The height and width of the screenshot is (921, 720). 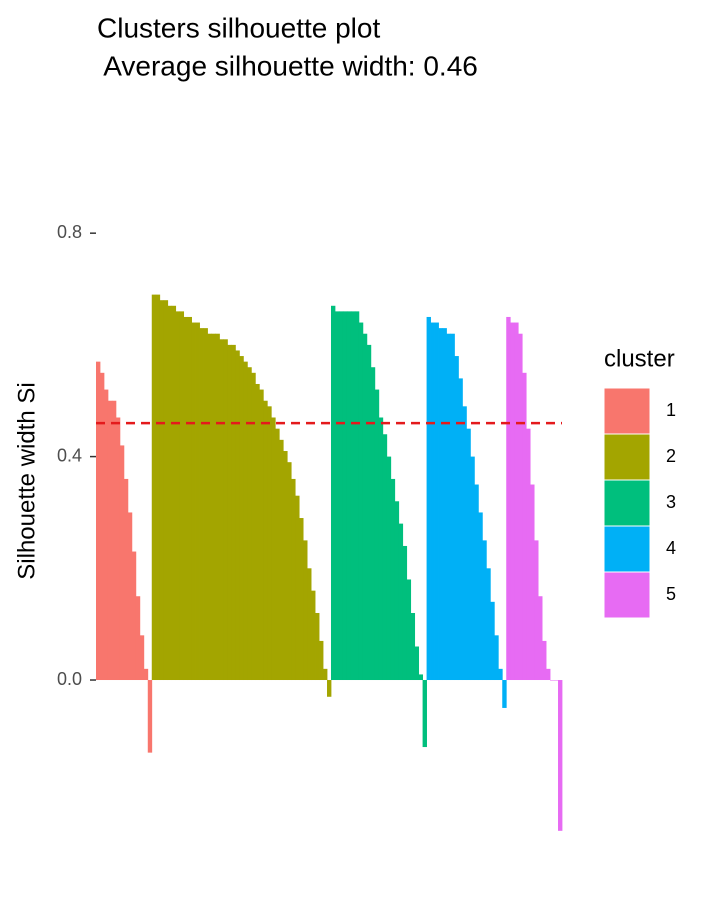 I want to click on chart-subtitle: Average silhouette width: 0.46, so click(x=287, y=65).